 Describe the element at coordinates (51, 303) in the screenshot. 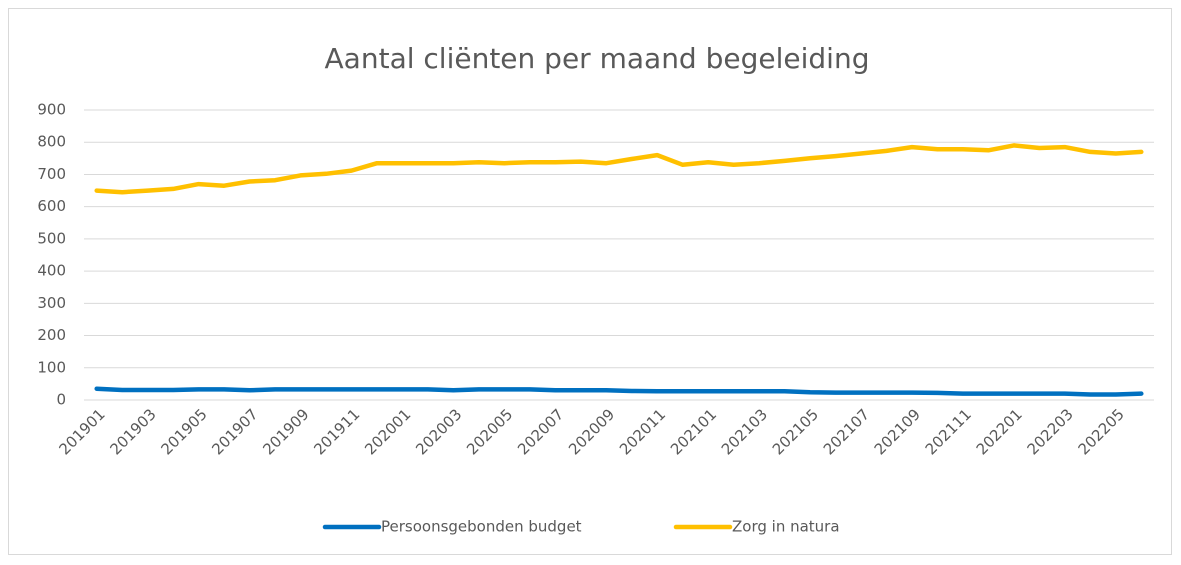

I see `y-tick-label: 300` at that location.